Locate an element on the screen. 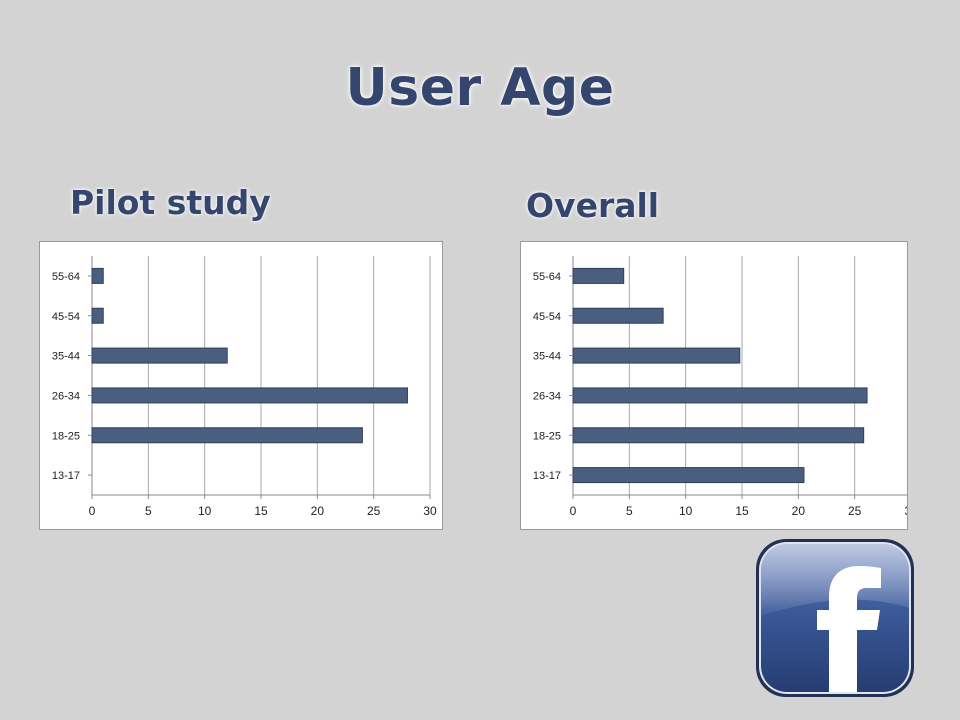 This screenshot has width=960, height=720. overall-category-label: 26-34 is located at coordinates (547, 396).